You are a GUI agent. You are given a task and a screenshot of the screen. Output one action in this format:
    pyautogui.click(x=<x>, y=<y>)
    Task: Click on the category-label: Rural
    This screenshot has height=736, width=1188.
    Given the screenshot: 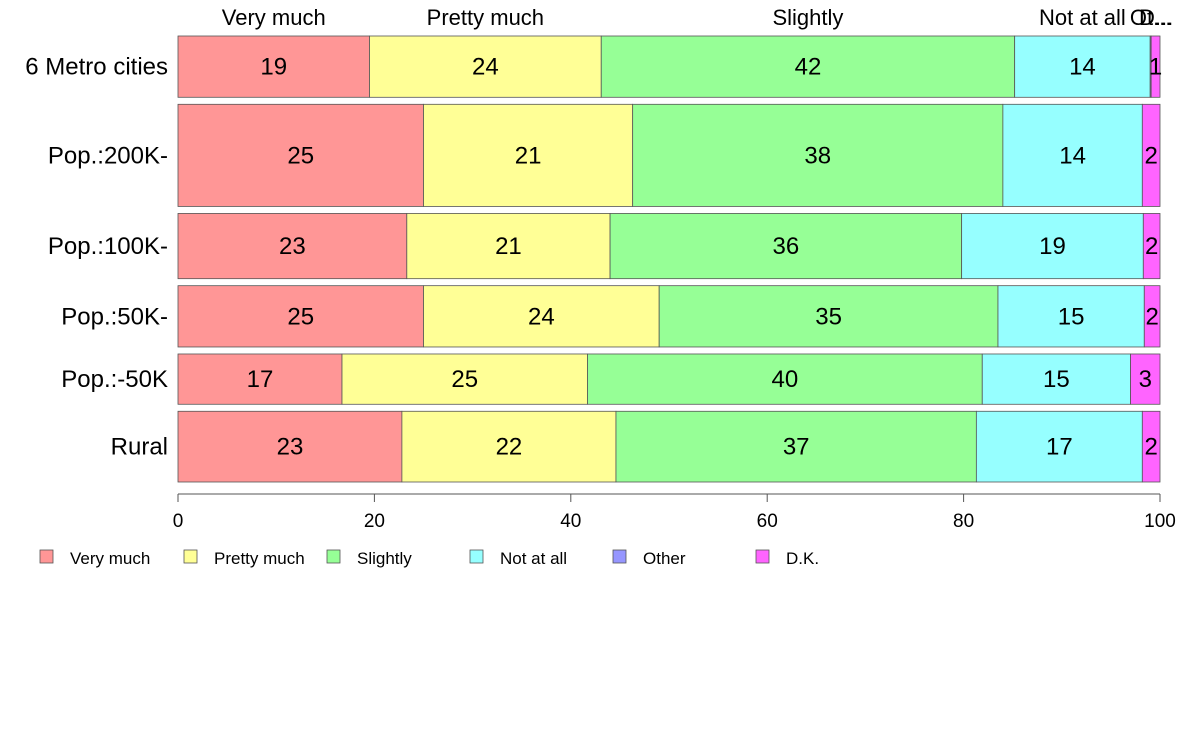 What is the action you would take?
    pyautogui.click(x=139, y=447)
    